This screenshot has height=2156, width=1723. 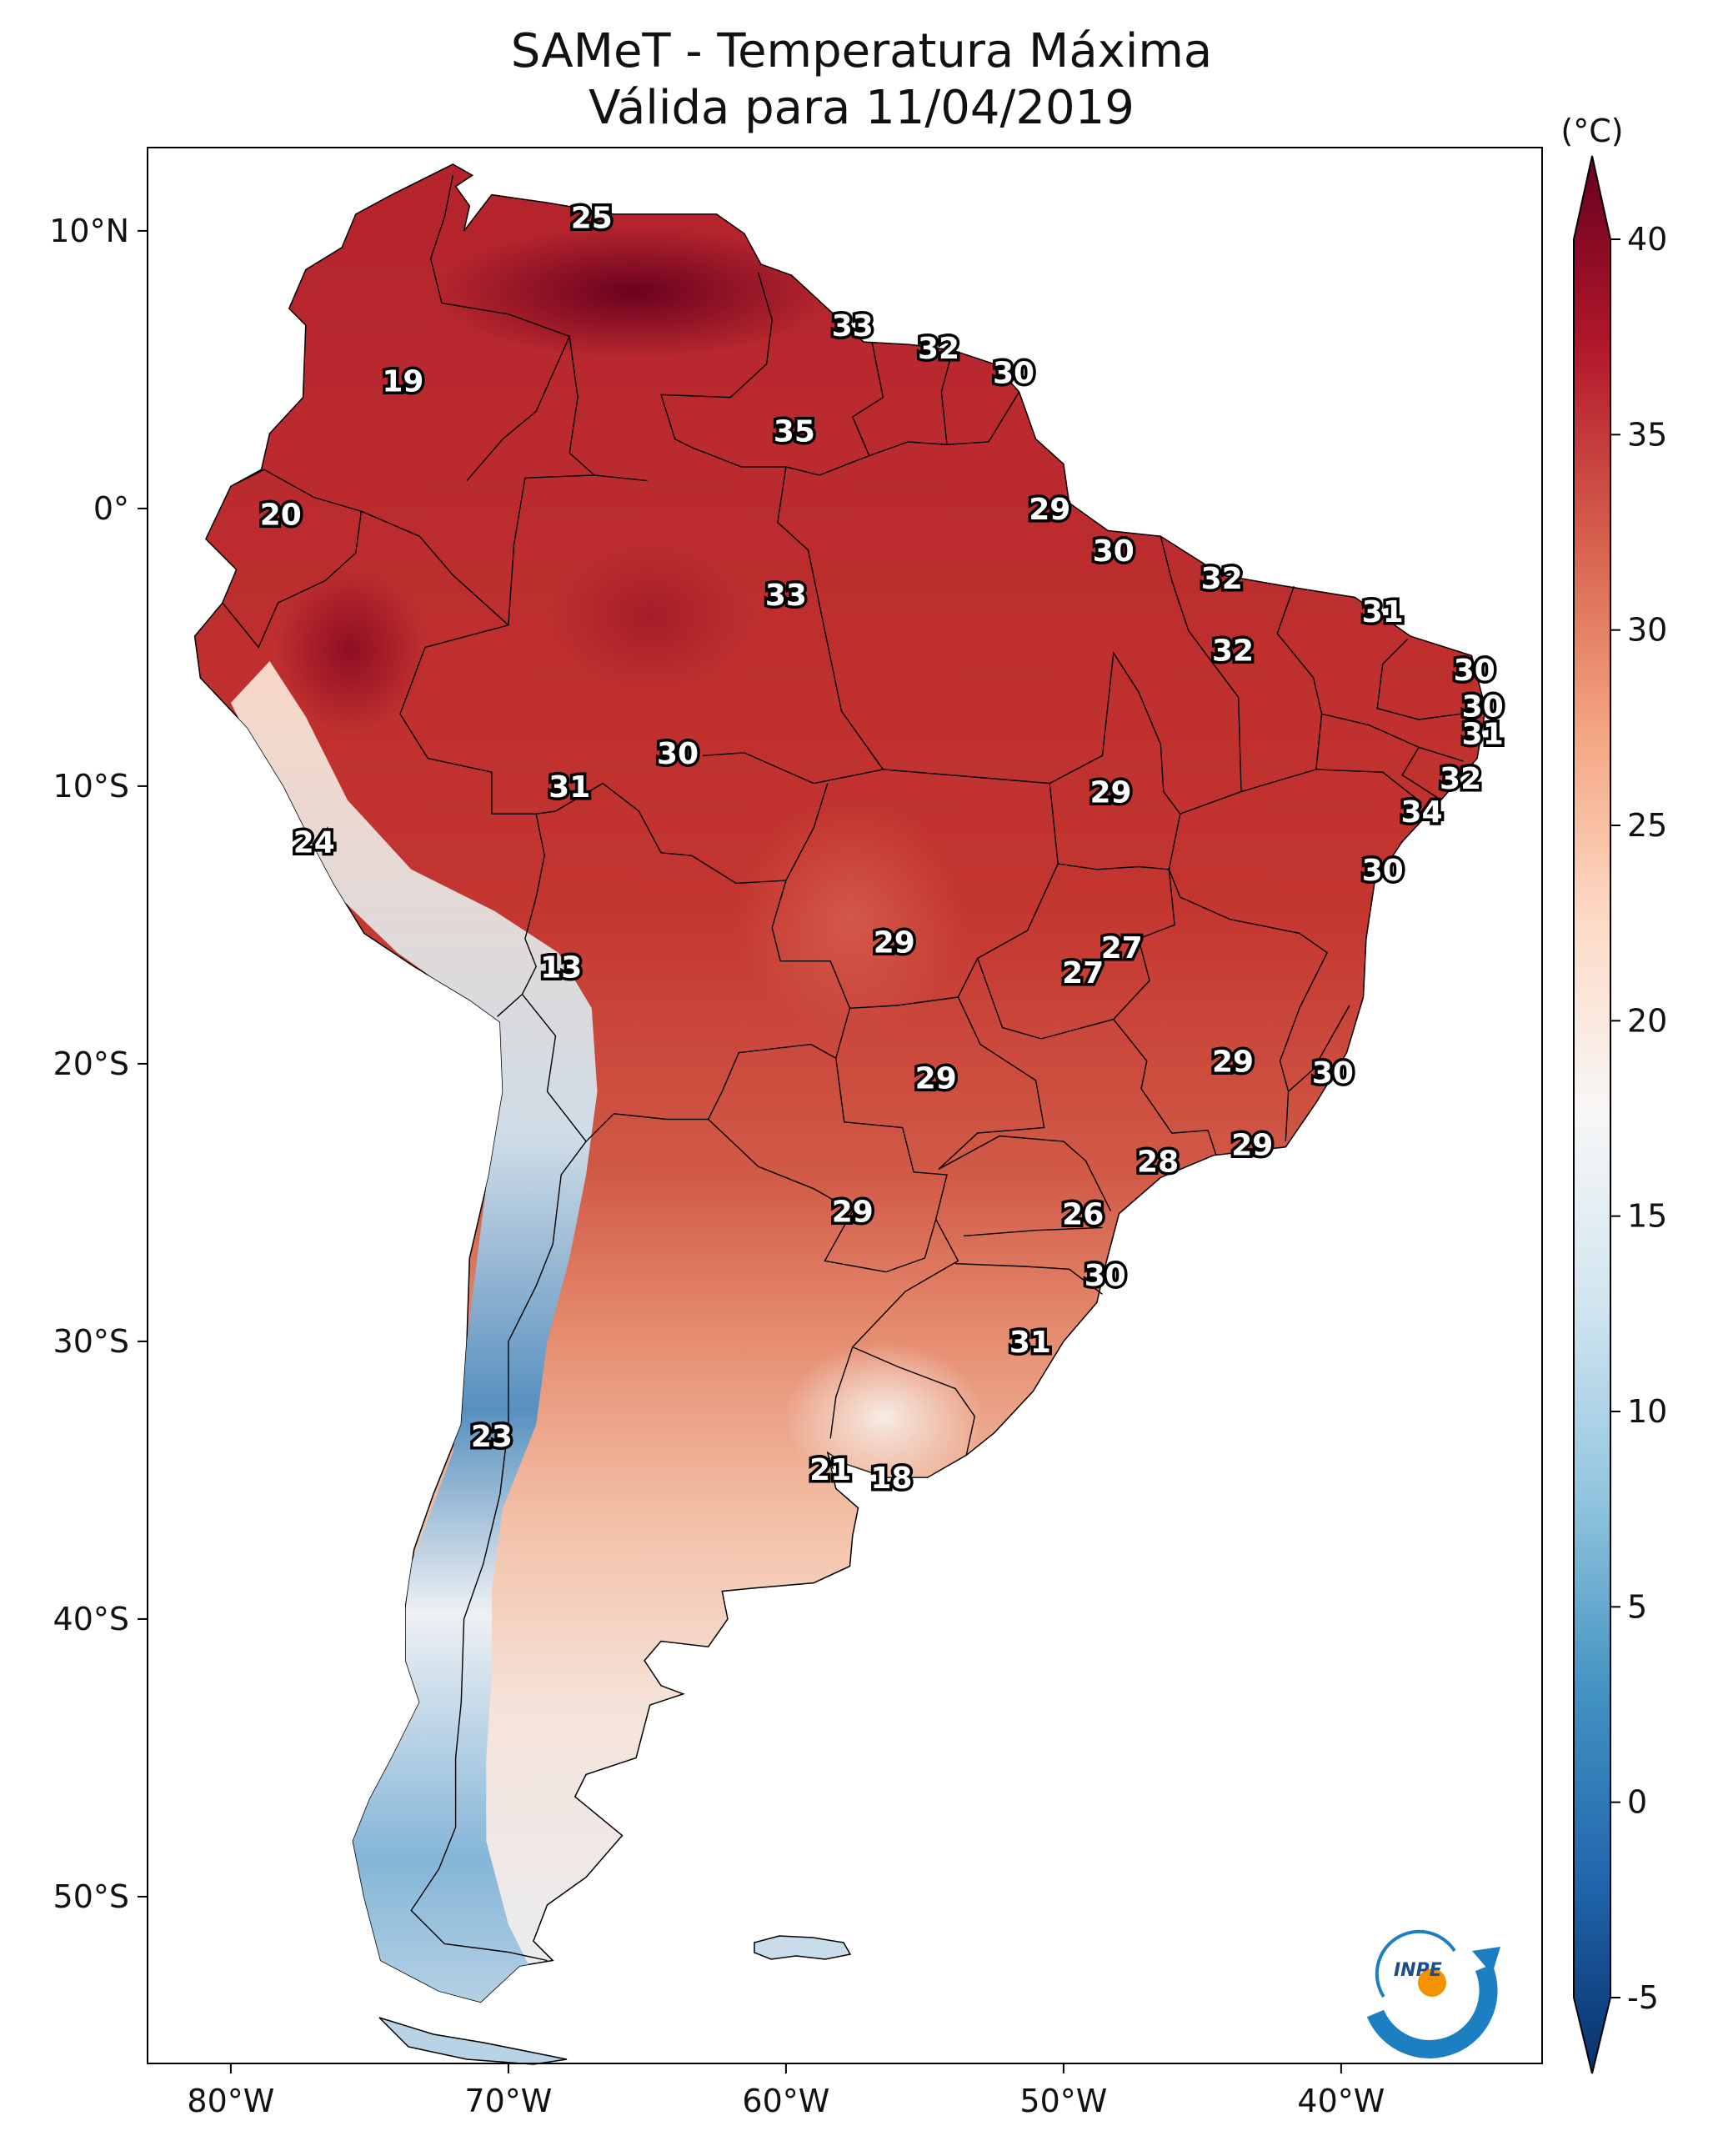 I want to click on lat-tick-label: 50°S, so click(x=91, y=1897).